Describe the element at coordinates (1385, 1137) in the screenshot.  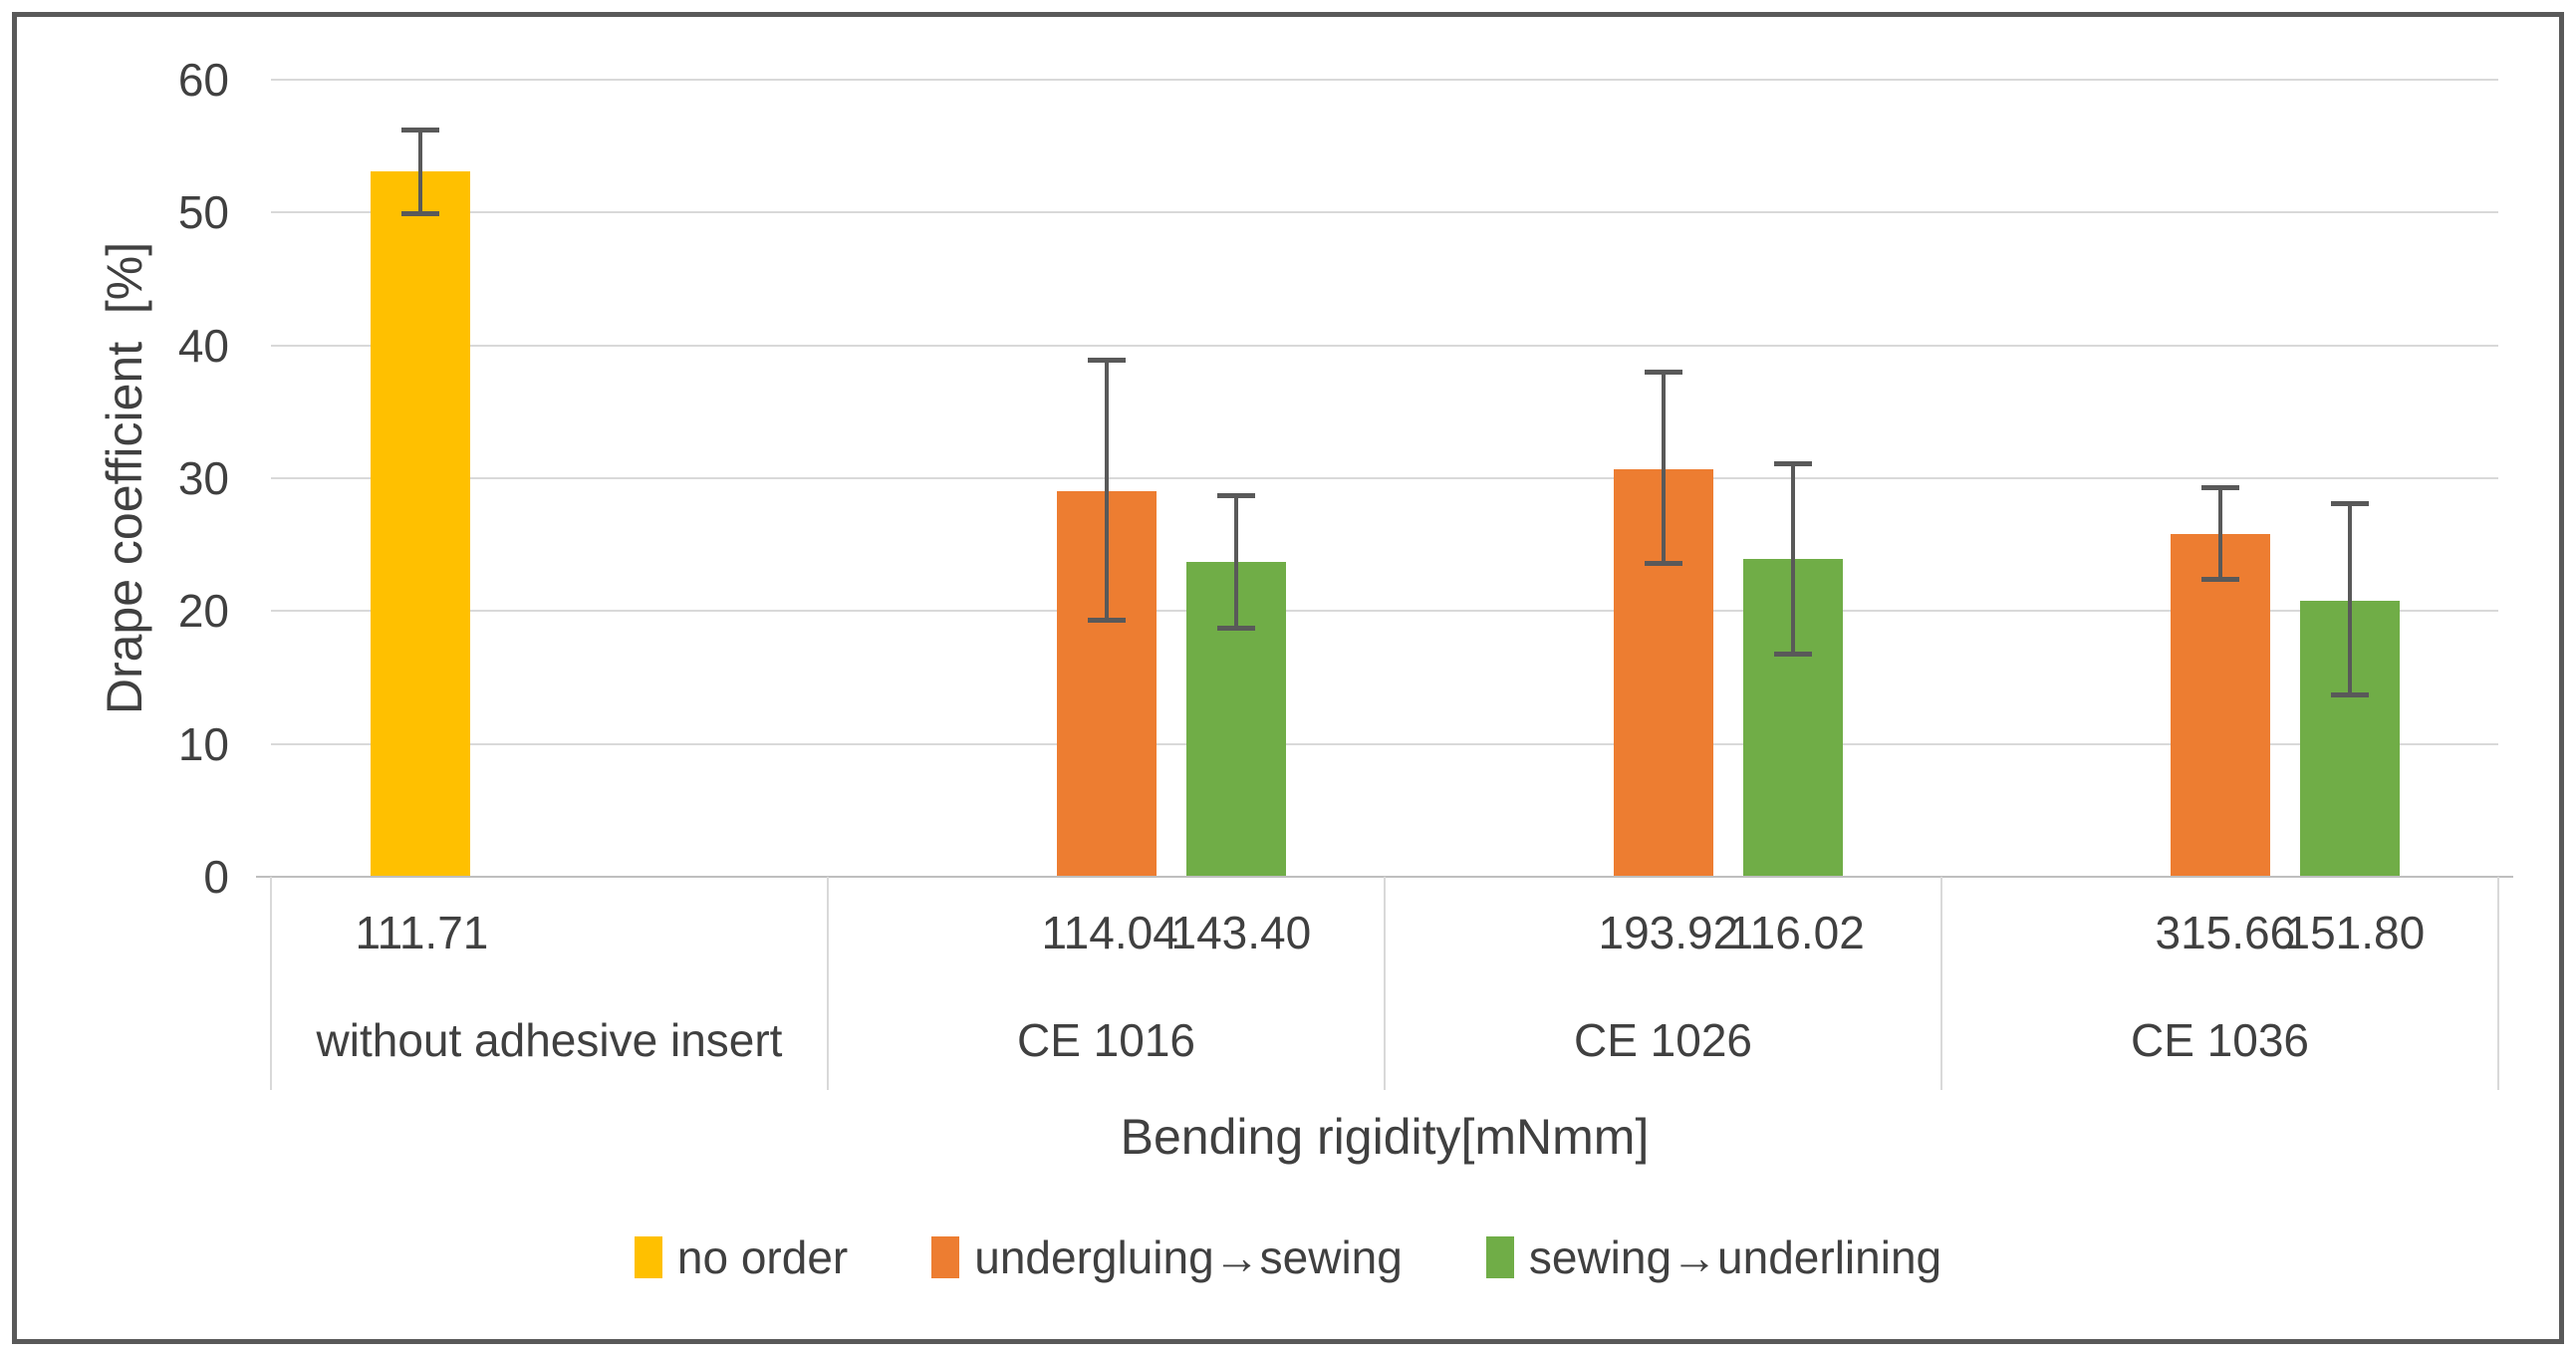
I see `x-axis-title: Bending rigidity[mNmm]` at that location.